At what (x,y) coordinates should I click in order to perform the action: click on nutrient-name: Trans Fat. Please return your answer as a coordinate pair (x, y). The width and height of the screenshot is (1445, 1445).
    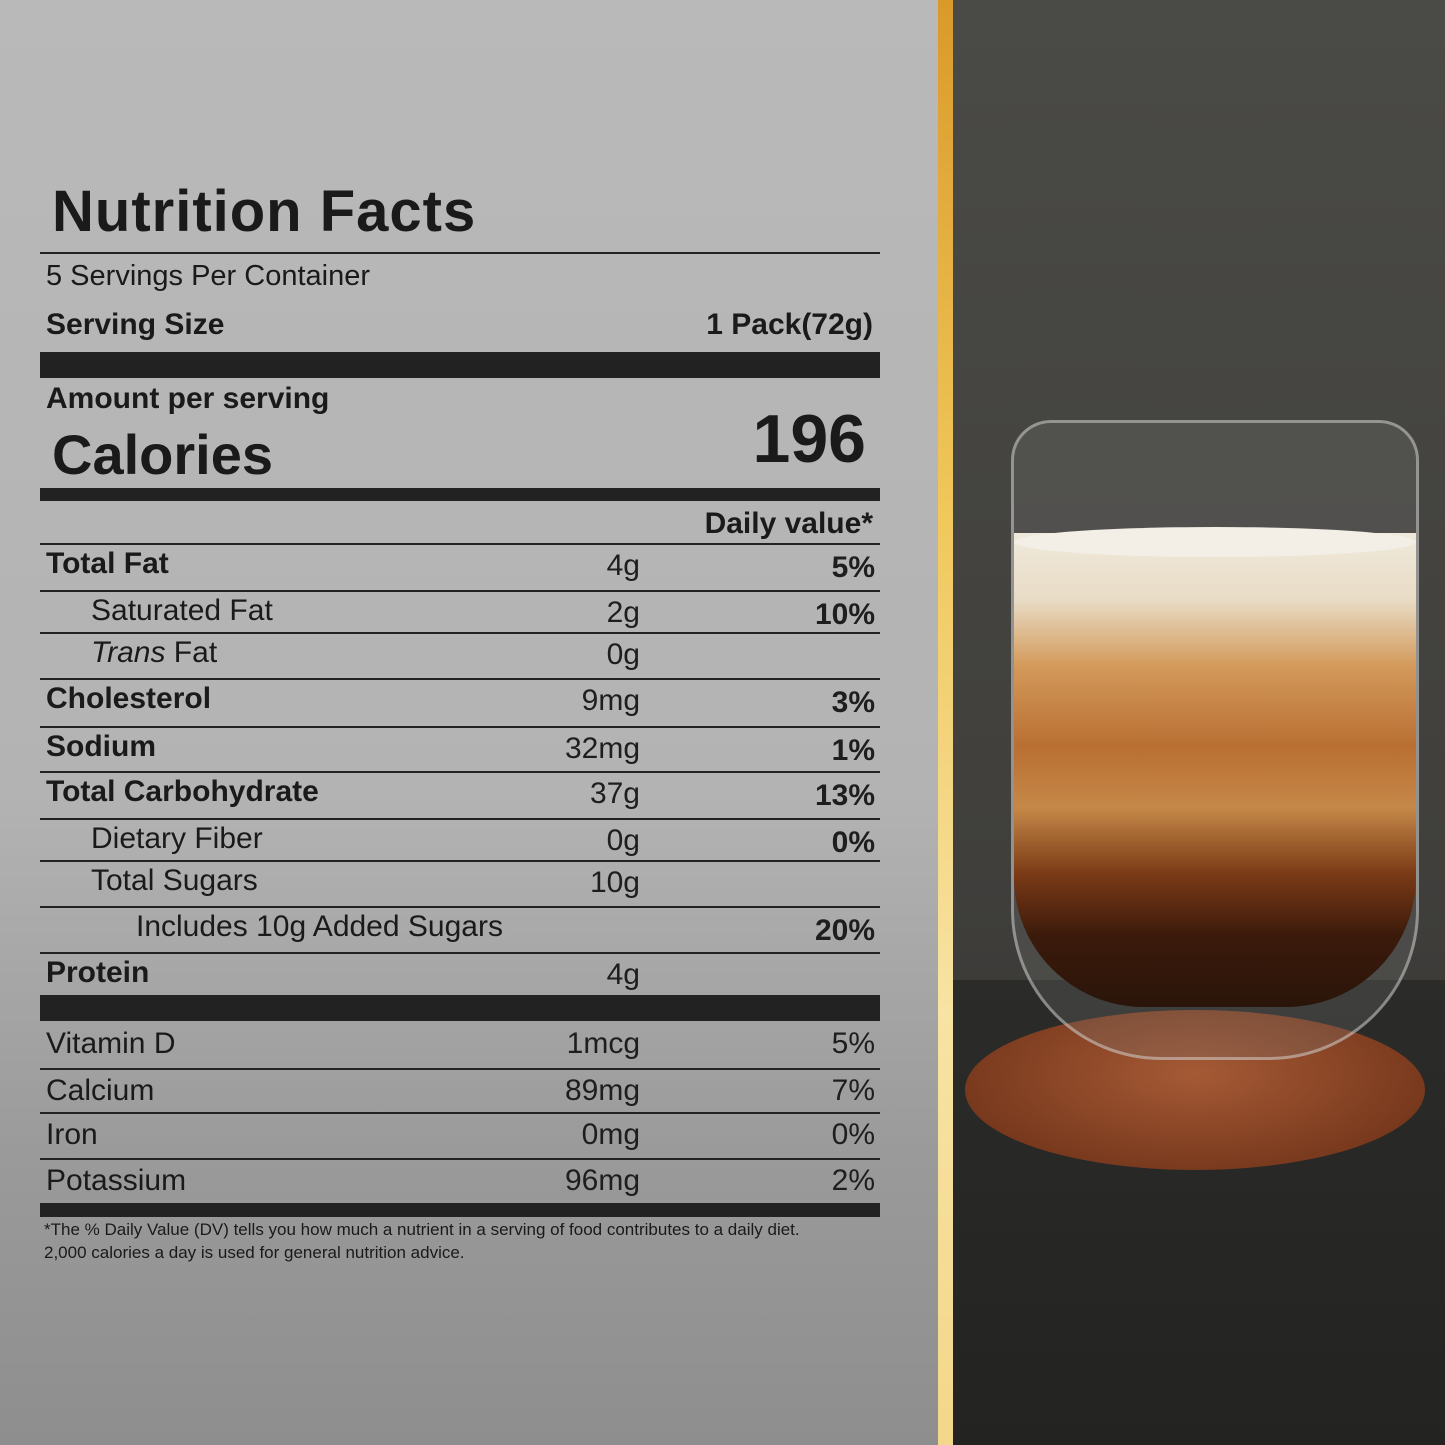
    Looking at the image, I should click on (154, 653).